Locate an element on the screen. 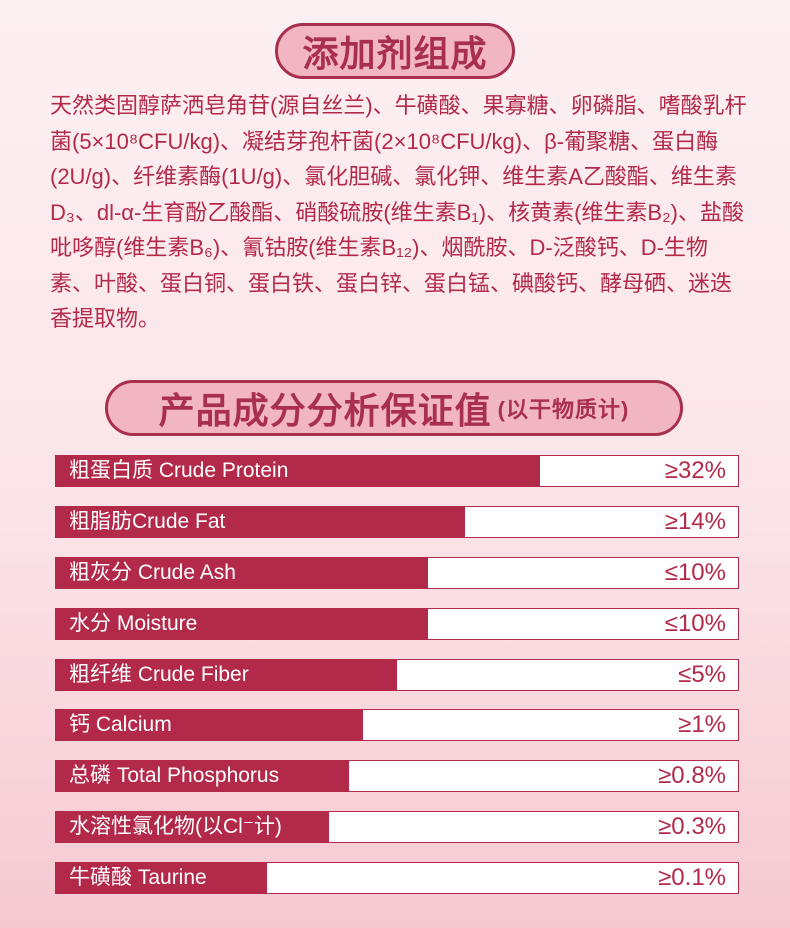 This screenshot has width=790, height=928. analysis-row-crude-fat: 粗脂肪Crude Fat ≥14% is located at coordinates (397, 522).